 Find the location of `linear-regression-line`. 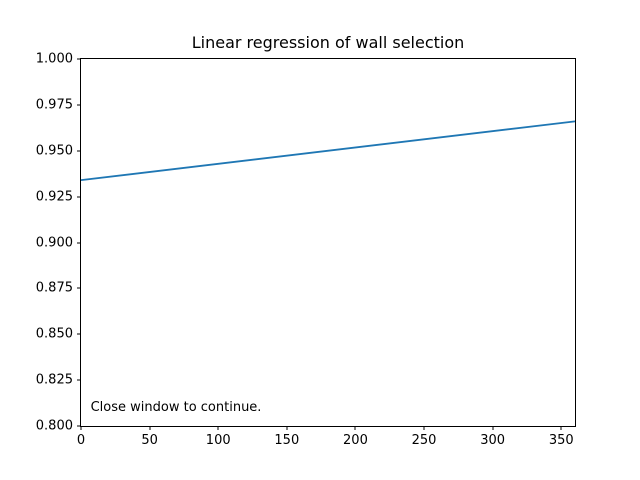

linear-regression-line is located at coordinates (328, 150).